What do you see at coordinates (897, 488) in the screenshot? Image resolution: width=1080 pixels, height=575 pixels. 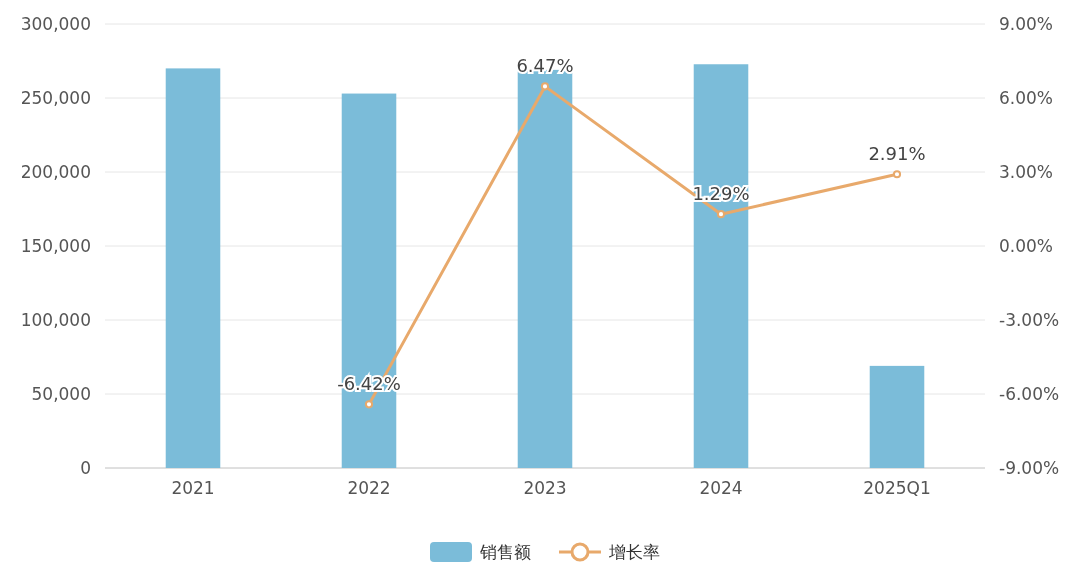 I see `x-tick-label: 2025Q1` at bounding box center [897, 488].